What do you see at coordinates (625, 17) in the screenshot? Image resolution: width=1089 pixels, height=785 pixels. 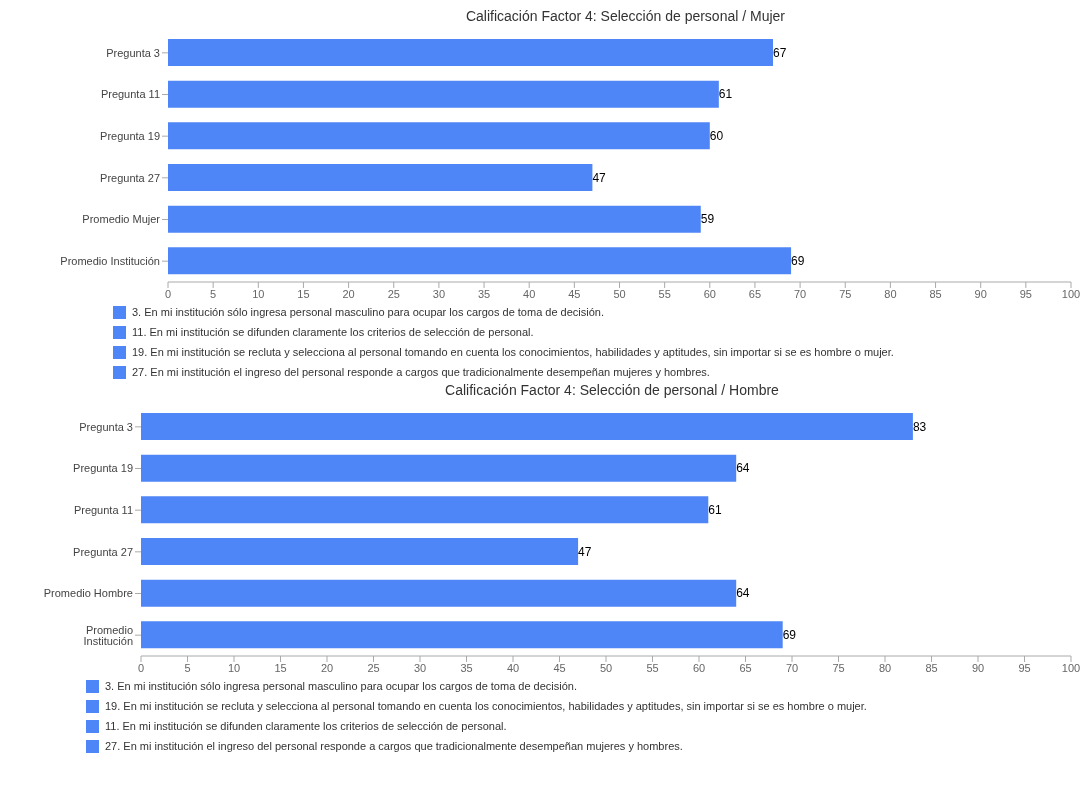 I see `chart-title: Calificación Factor 4: Selección de personal / Mujer` at bounding box center [625, 17].